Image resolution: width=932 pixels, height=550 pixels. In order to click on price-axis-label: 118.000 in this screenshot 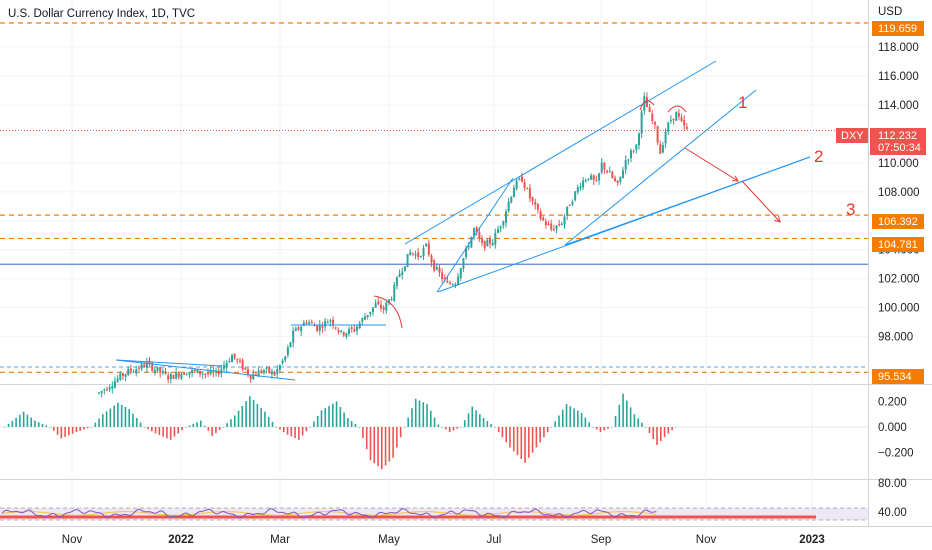, I will do `click(898, 48)`.